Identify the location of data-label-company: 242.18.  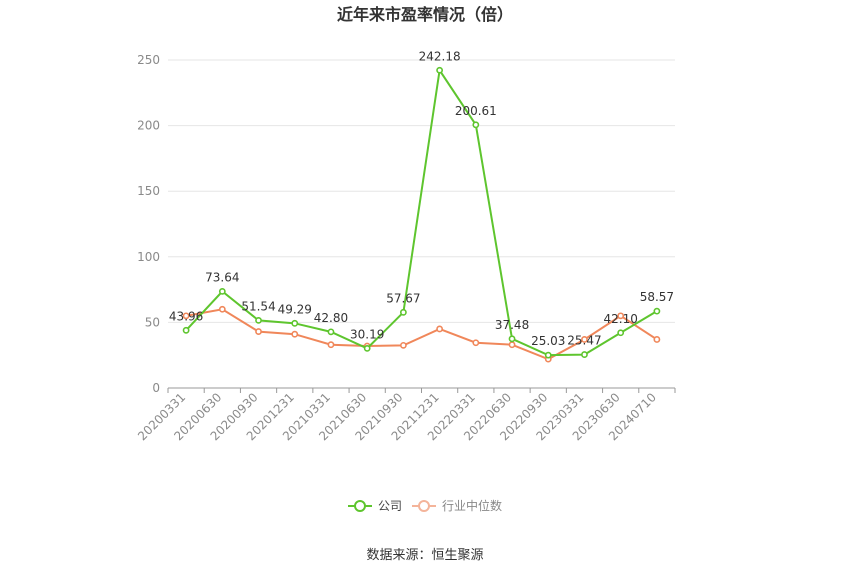
(440, 56).